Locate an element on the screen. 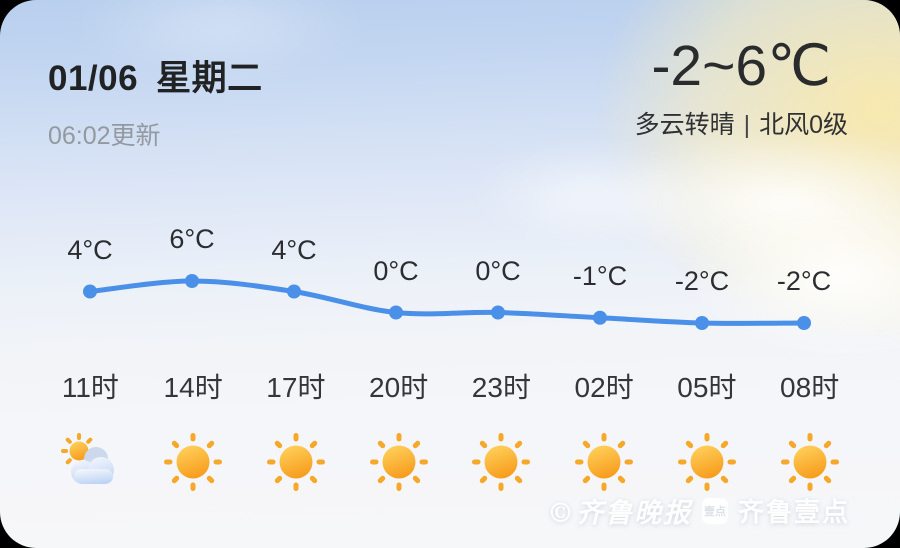 The width and height of the screenshot is (900, 548). watermark-paper: ©齐鲁晚报 is located at coordinates (619, 510).